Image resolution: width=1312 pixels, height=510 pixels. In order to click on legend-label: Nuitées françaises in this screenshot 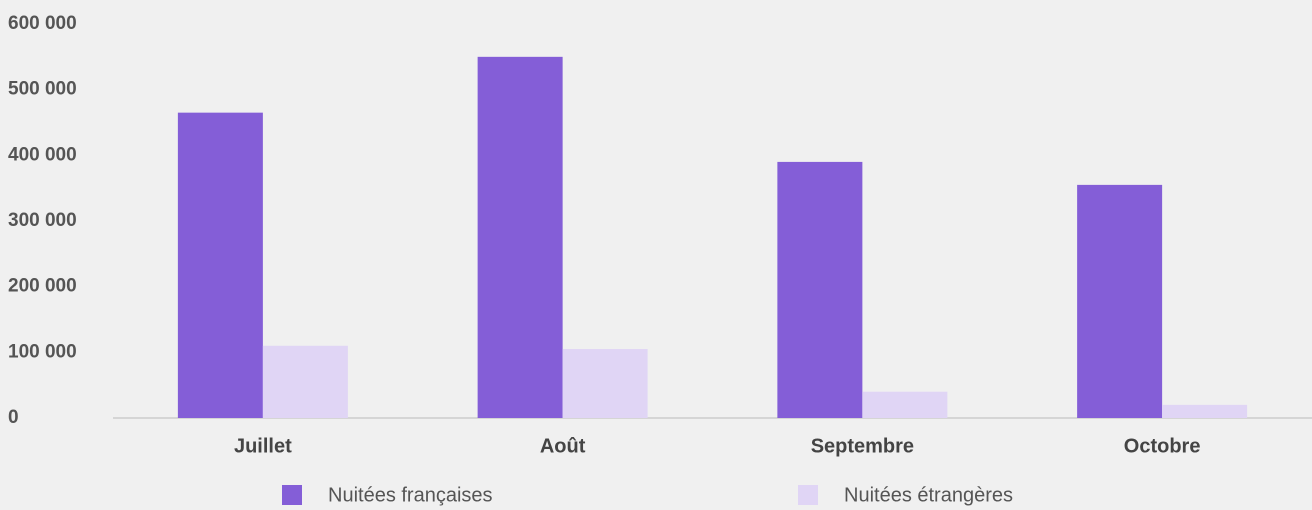, I will do `click(410, 495)`.